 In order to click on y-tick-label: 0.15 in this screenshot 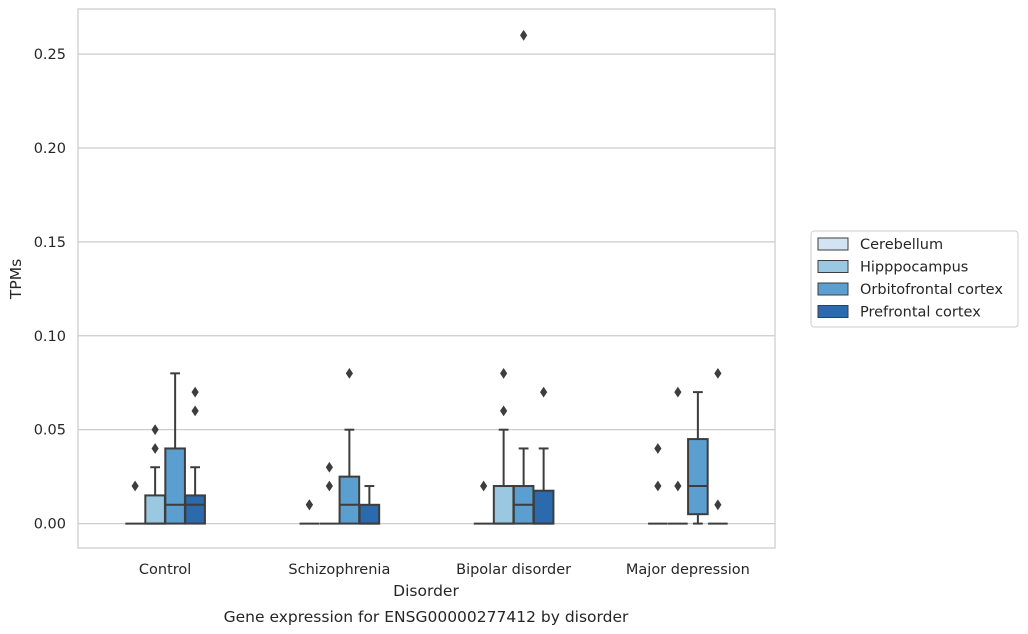, I will do `click(50, 243)`.